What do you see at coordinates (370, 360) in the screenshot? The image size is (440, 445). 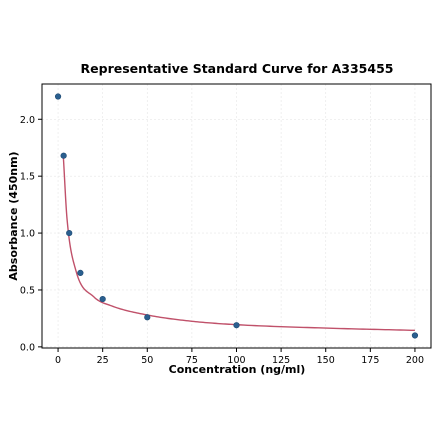 I see `x-tick-label: 175` at bounding box center [370, 360].